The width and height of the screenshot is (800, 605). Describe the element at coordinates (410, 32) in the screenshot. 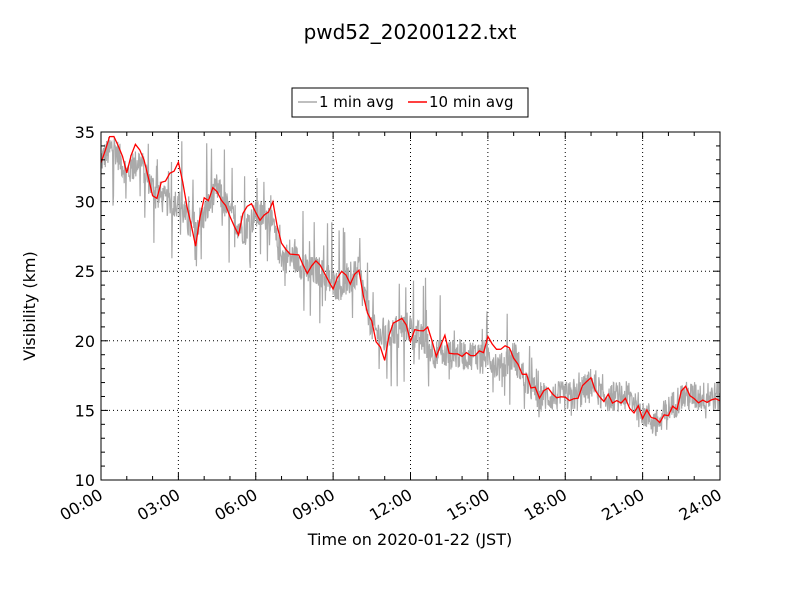

I see `chart-title: pwd52_20200122.txt` at that location.